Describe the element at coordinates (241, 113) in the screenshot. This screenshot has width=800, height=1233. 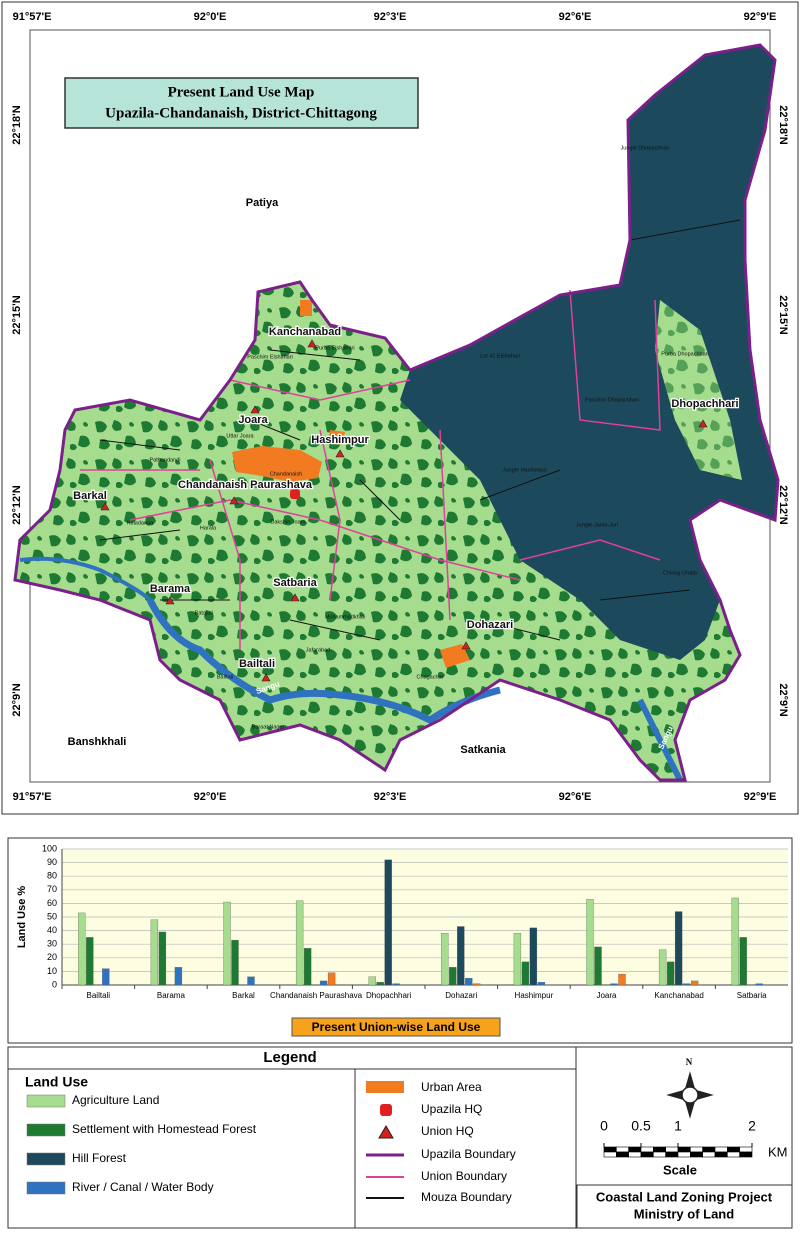
I see `map-subtitle: Upazila-Chandanaish, District-Chittagong` at that location.